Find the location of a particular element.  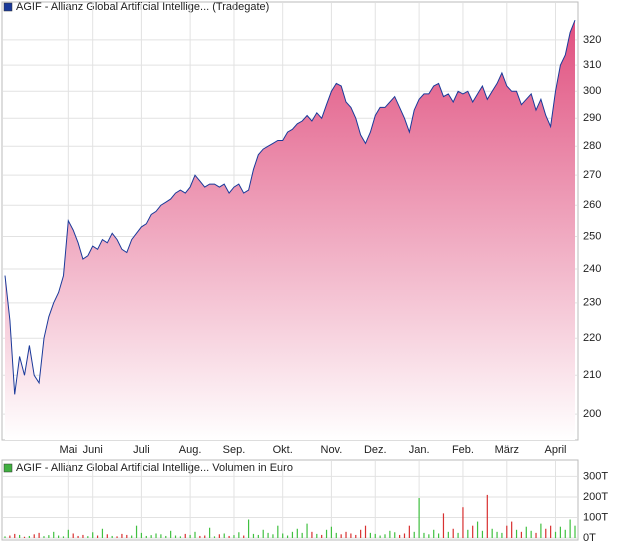

y-tick-label: 0T is located at coordinates (589, 538).